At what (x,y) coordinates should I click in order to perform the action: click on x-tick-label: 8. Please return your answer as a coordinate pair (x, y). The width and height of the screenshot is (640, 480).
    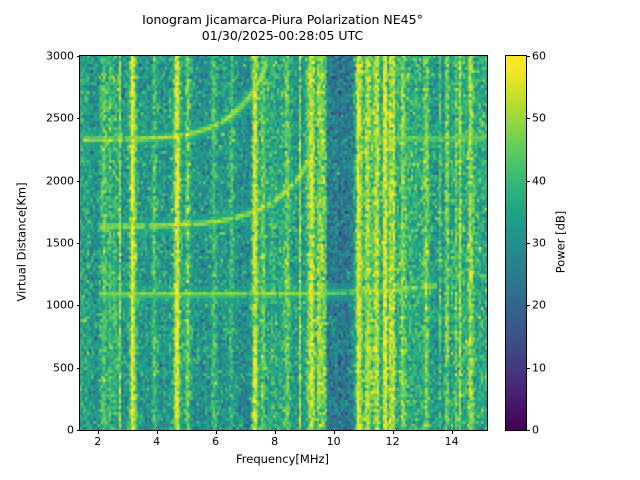
    Looking at the image, I should click on (275, 441).